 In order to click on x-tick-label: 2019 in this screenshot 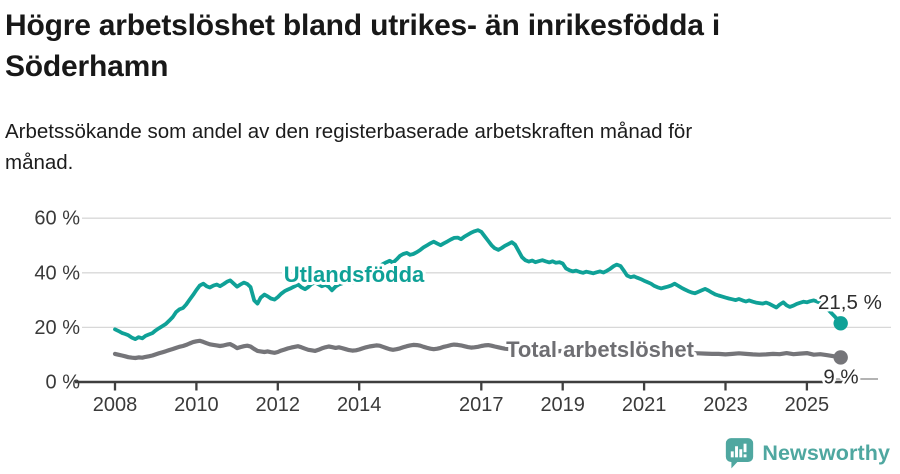, I will do `click(562, 405)`.